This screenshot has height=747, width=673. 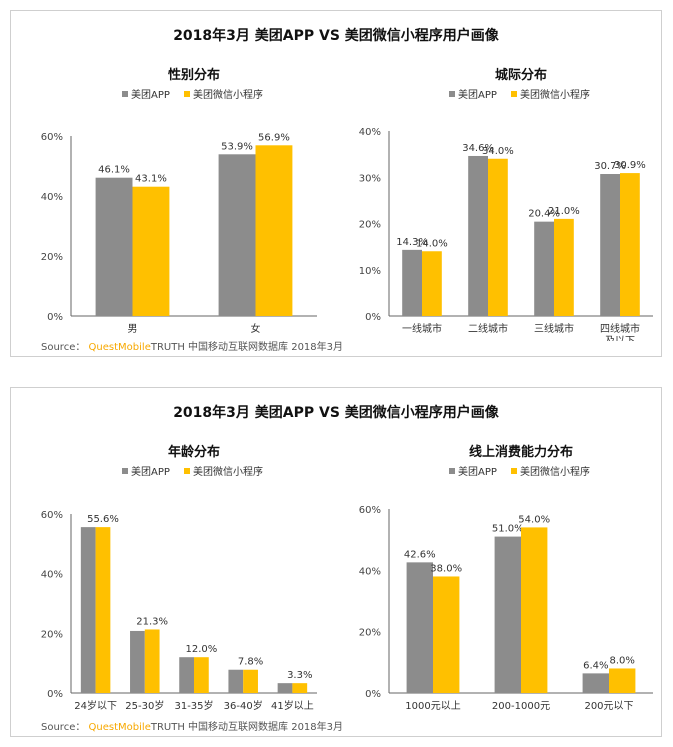 I want to click on category-label-line: 男, so click(x=133, y=329).